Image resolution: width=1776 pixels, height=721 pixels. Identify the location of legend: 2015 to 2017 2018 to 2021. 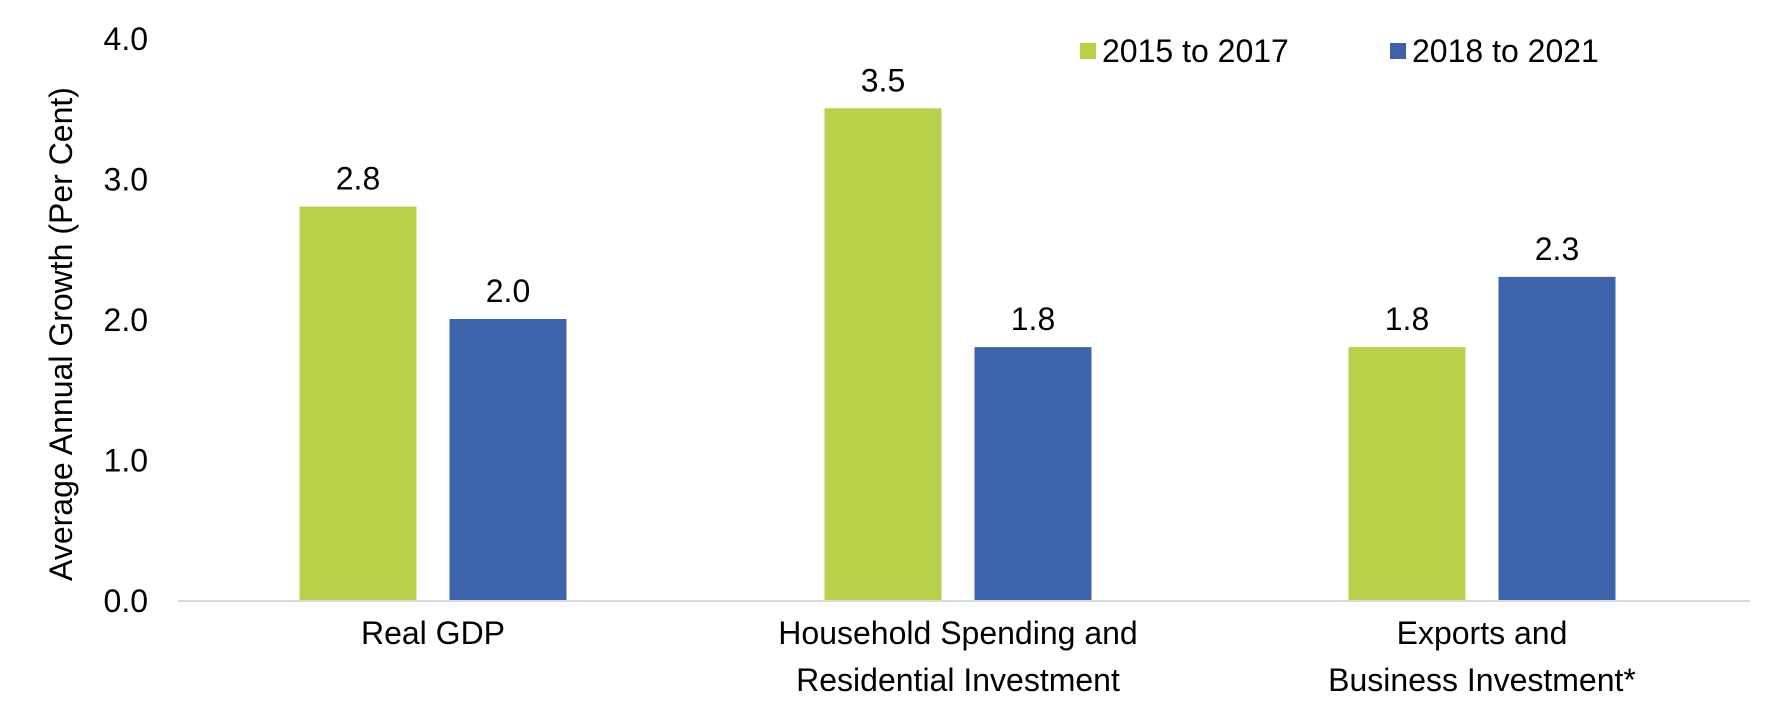
(1339, 51).